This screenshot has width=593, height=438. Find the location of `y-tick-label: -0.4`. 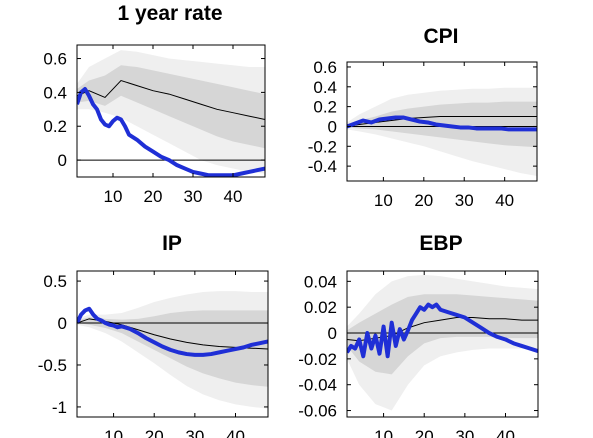

y-tick-label: -0.4 is located at coordinates (322, 166).